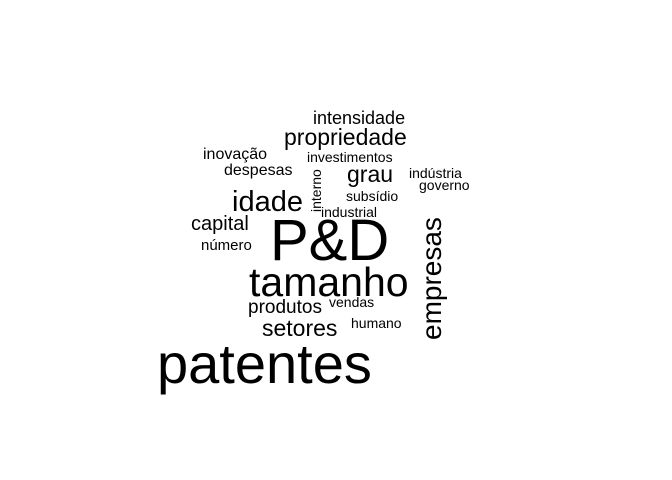 The height and width of the screenshot is (480, 672). What do you see at coordinates (235, 154) in the screenshot?
I see `word-inovacao: inovação` at bounding box center [235, 154].